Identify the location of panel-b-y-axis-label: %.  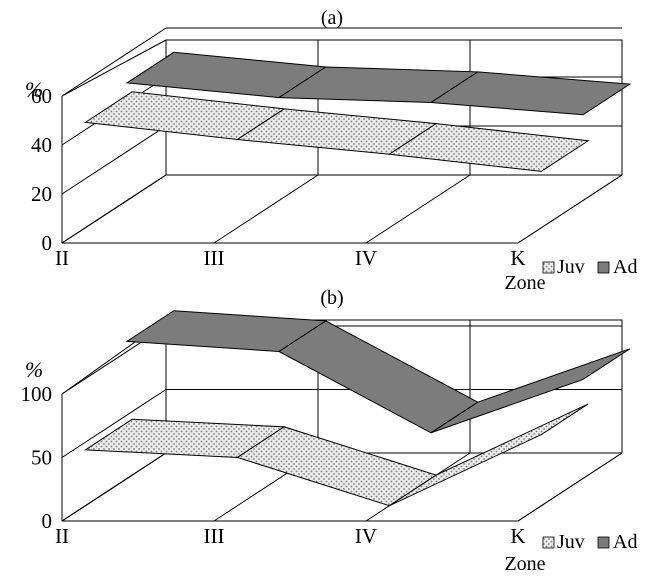
(34, 369).